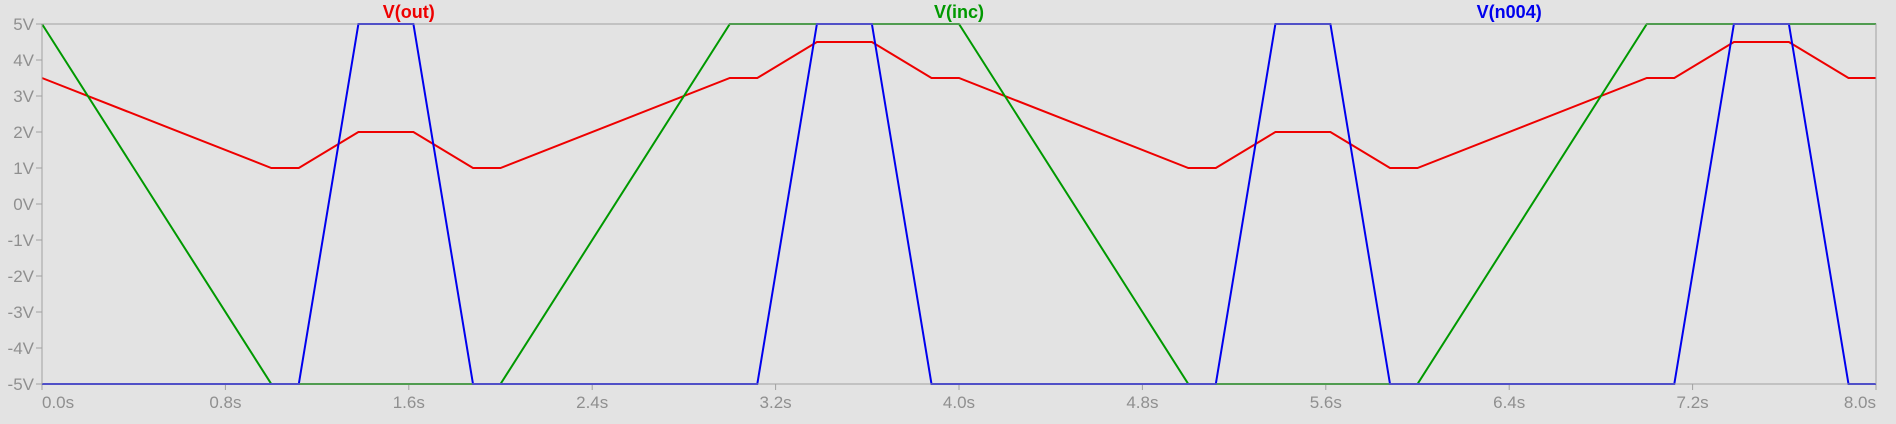 This screenshot has width=1896, height=424. I want to click on x-tick-label: 0.0s, so click(58, 402).